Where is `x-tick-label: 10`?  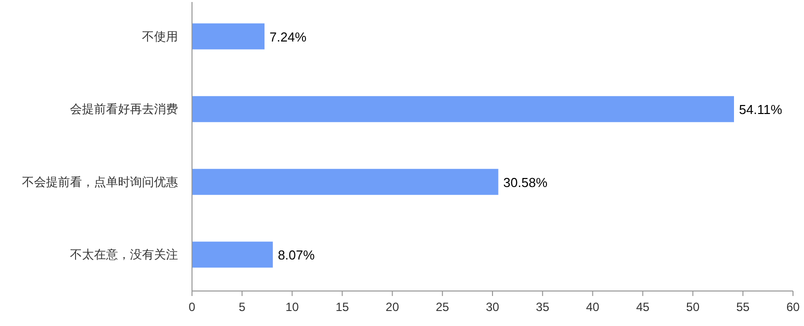 x-tick-label: 10 is located at coordinates (292, 307).